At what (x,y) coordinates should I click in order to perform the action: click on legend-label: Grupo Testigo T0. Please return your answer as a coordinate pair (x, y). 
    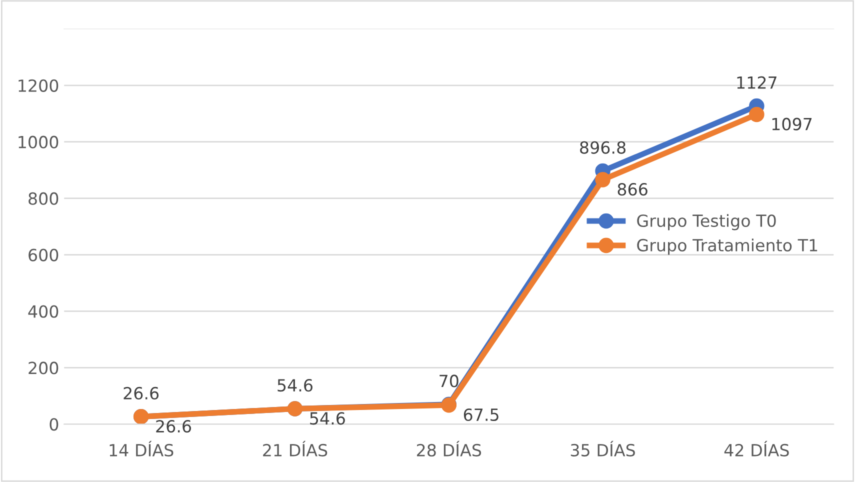
    Looking at the image, I should click on (706, 222).